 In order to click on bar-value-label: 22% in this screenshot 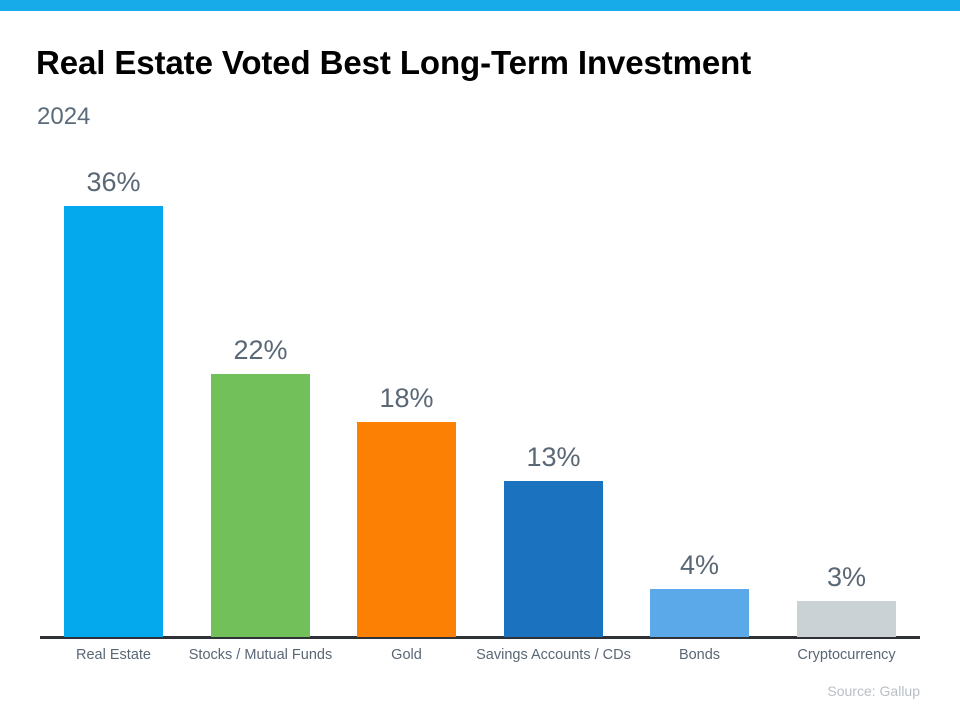, I will do `click(260, 349)`.